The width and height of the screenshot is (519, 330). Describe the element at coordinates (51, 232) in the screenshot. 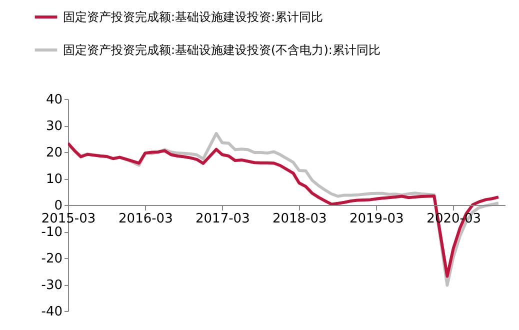

I see `y-tick-label: -10` at that location.